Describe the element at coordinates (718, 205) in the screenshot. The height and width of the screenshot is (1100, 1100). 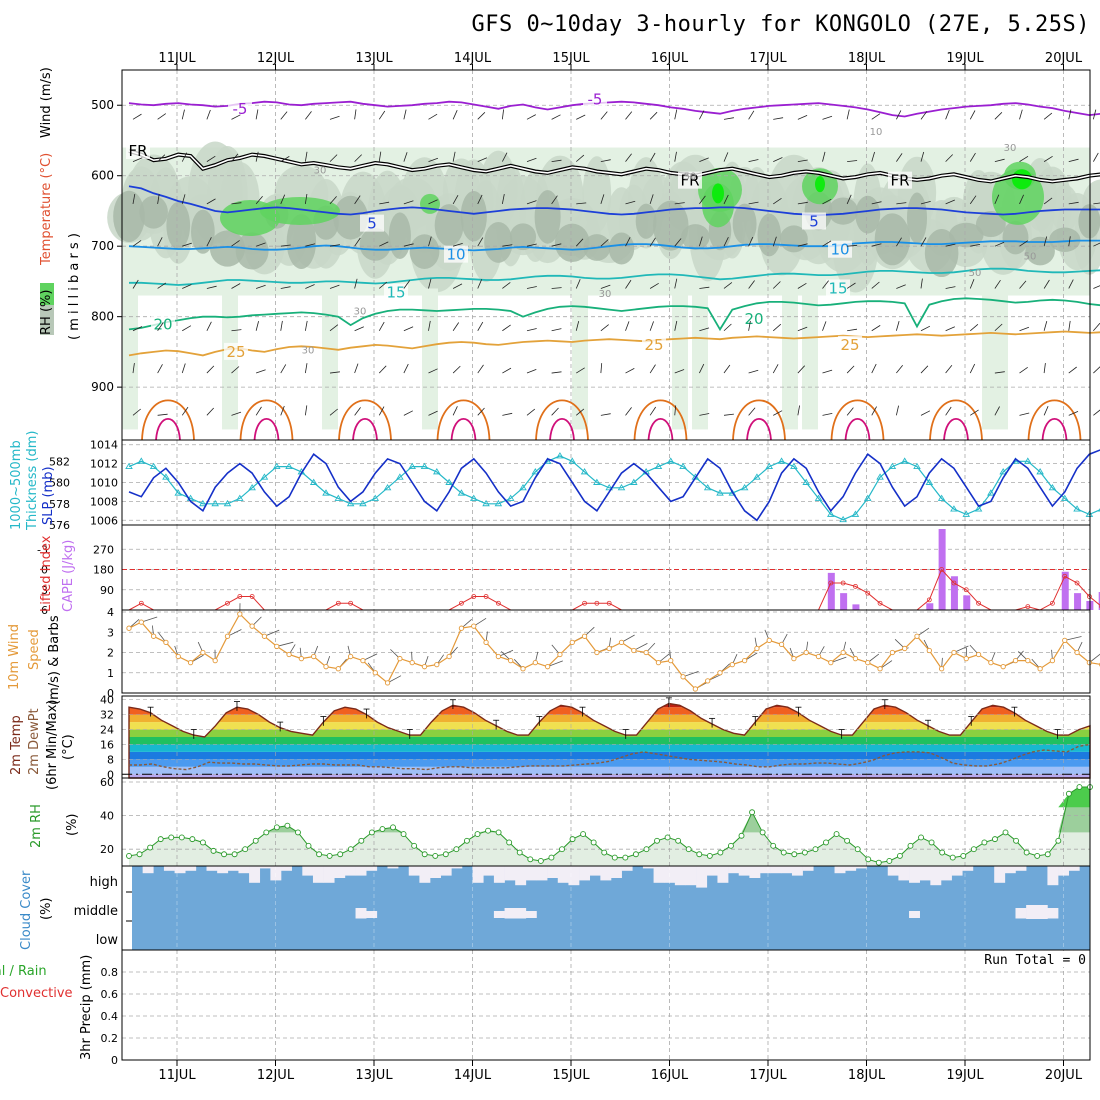
I see `rh-blob-green` at that location.